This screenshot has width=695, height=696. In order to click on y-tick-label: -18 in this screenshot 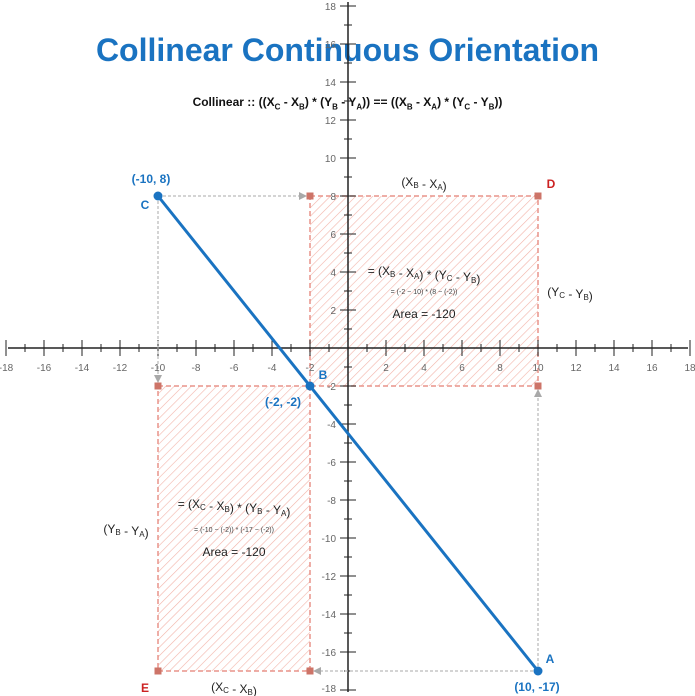, I will do `click(329, 689)`.